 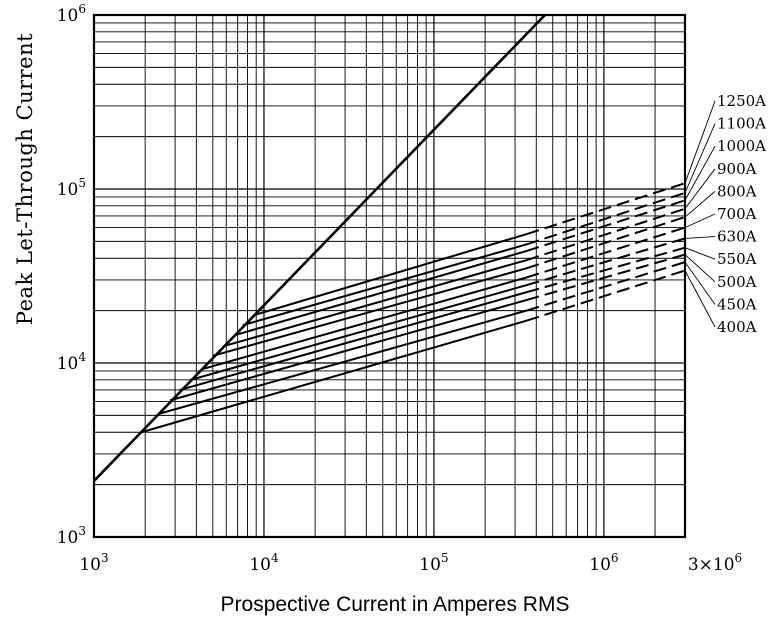 What do you see at coordinates (72, 362) in the screenshot?
I see `y-tick-label: 10⁴` at bounding box center [72, 362].